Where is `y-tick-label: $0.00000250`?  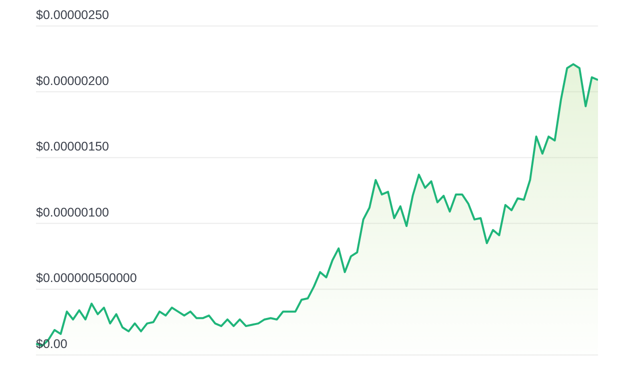
y-tick-label: $0.00000250 is located at coordinates (73, 15).